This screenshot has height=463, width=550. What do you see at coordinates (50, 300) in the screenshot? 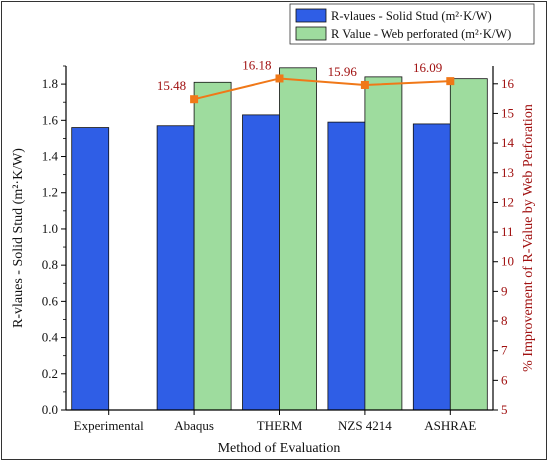
I see `left-tick-label-3: 0.6` at bounding box center [50, 300].